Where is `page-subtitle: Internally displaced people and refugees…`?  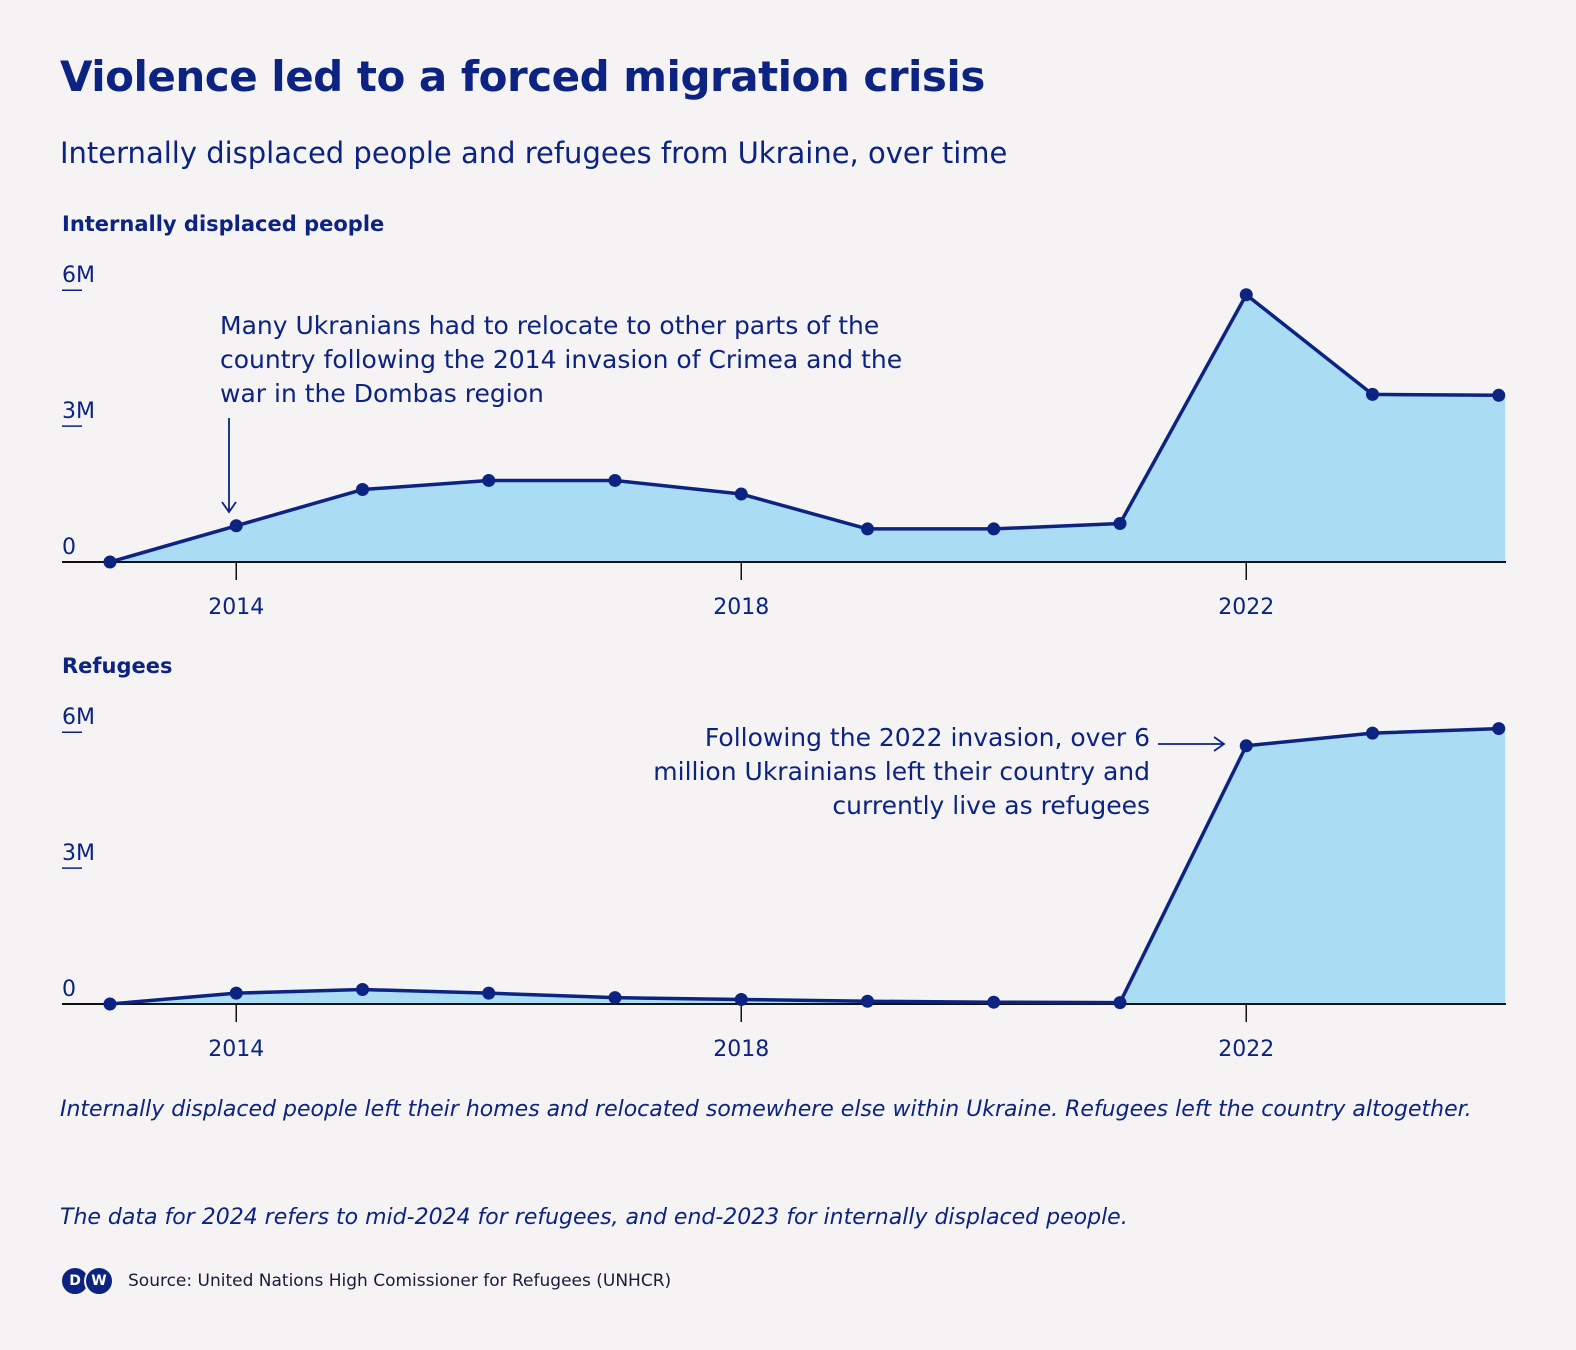 page-subtitle: Internally displaced people and refugees… is located at coordinates (534, 153).